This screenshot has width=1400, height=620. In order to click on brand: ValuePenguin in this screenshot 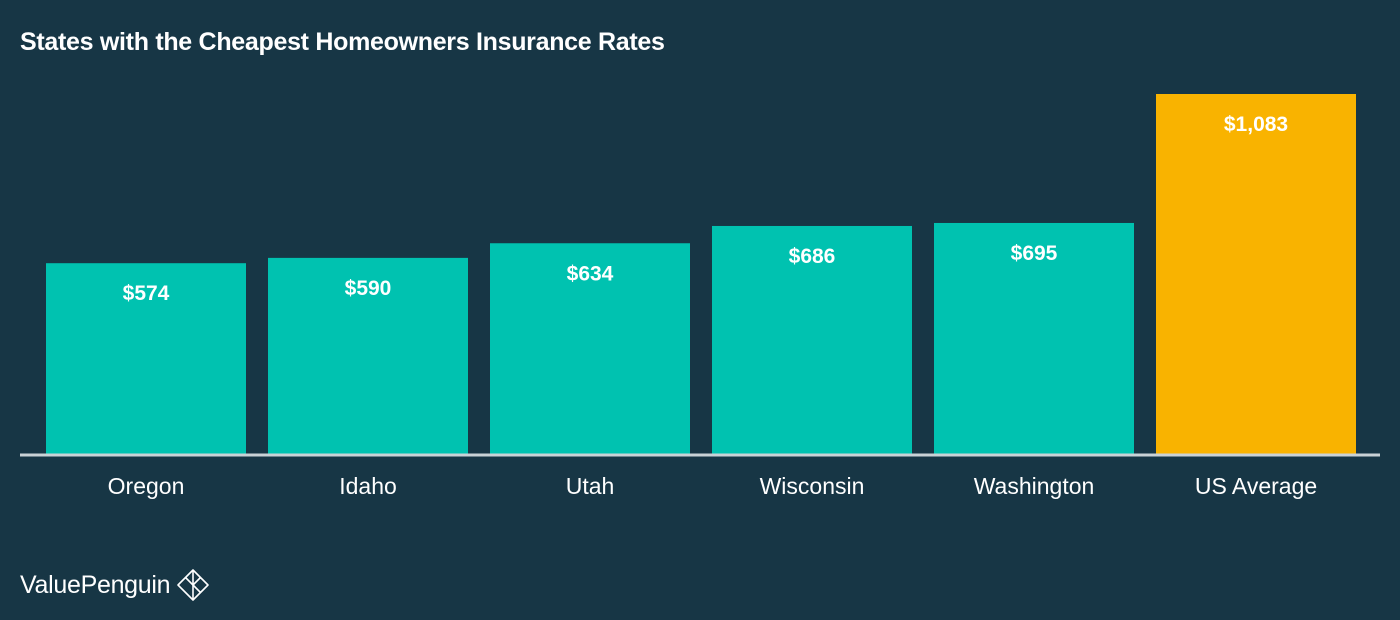, I will do `click(115, 585)`.